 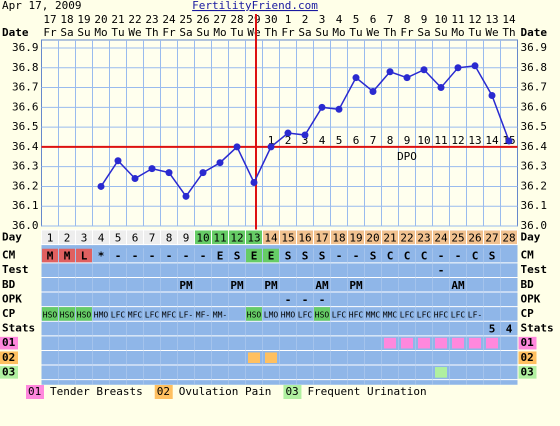 What do you see at coordinates (492, 329) in the screenshot?
I see `cell-value: 5` at bounding box center [492, 329].